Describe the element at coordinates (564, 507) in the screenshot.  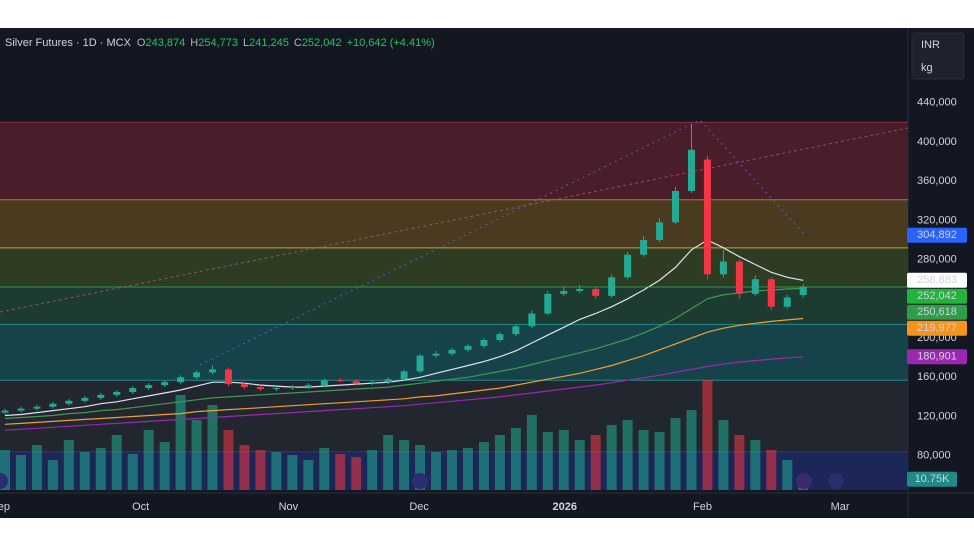
I see `x-tick-label: 2026` at that location.